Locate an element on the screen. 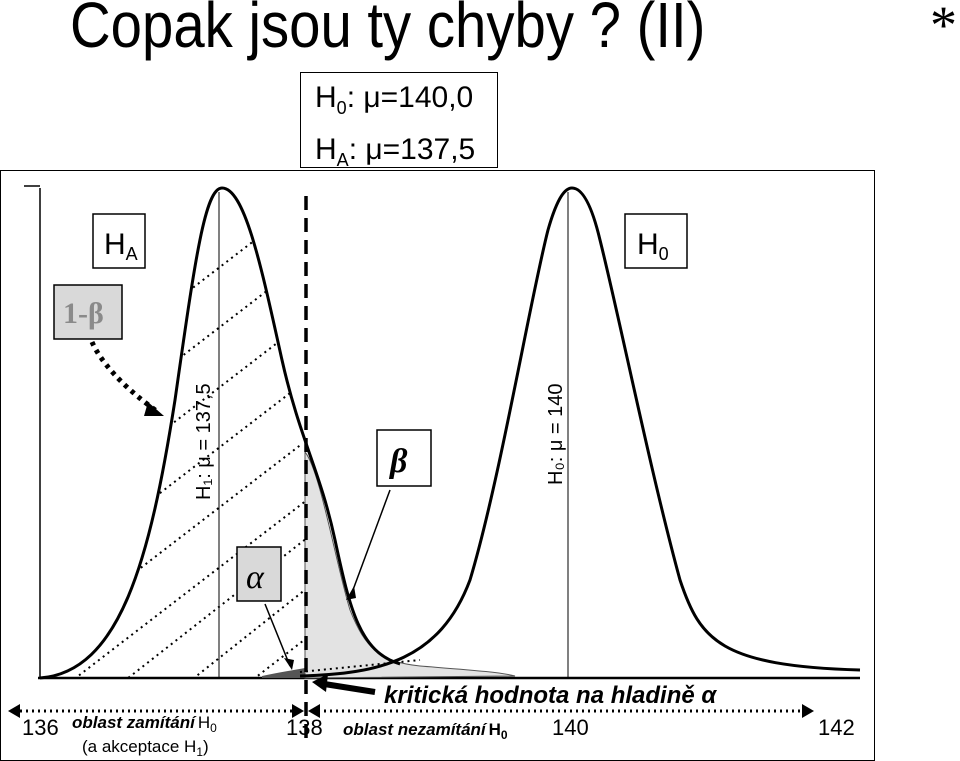 The image size is (960, 761). tick-142: 142 is located at coordinates (836, 727).